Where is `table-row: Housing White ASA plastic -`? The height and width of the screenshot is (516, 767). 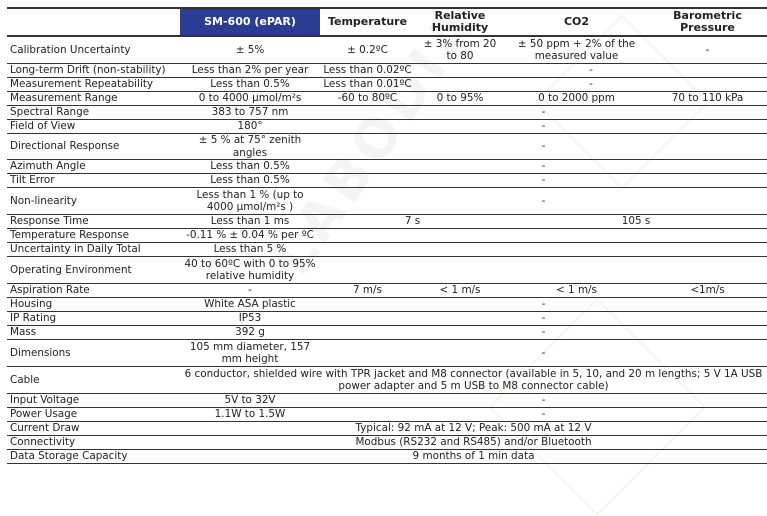 table-row: Housing White ASA plastic - is located at coordinates (387, 304).